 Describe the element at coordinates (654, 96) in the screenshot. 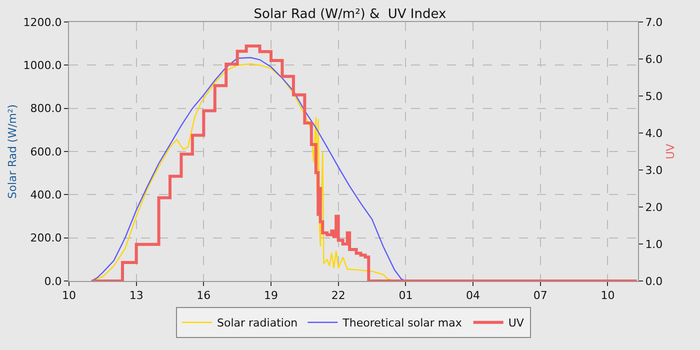

I see `y2-tick-label: 5.0` at that location.